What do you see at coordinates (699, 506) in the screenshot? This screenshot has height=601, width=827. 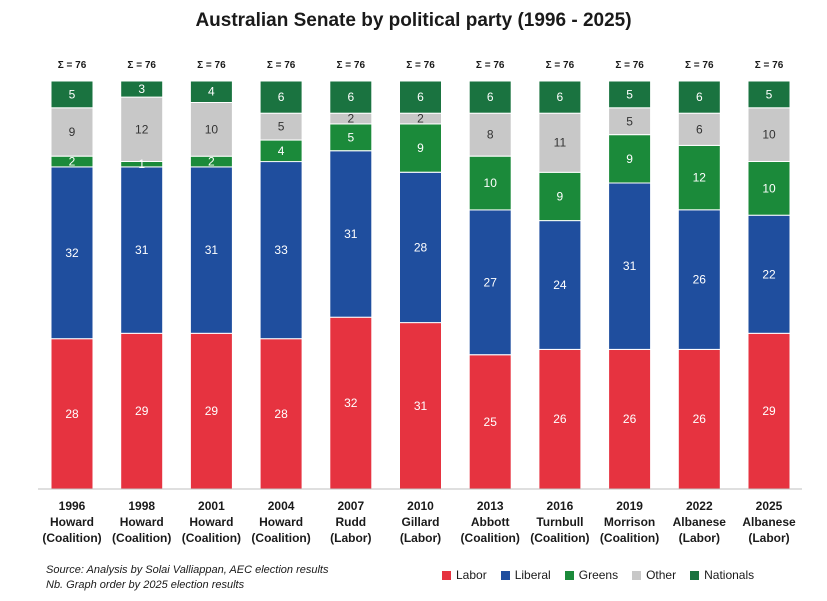 I see `x-tick-label-9-0: 2022` at bounding box center [699, 506].